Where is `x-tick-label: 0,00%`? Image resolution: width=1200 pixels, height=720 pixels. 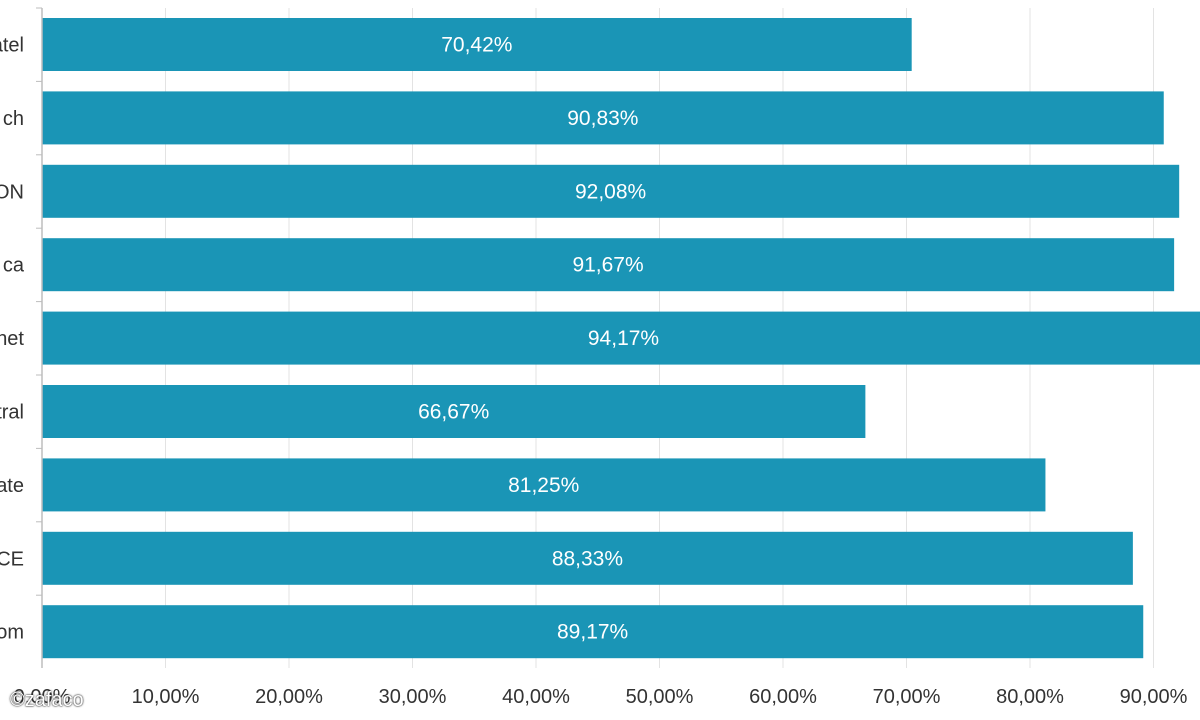 x-tick-label: 0,00% is located at coordinates (42, 697).